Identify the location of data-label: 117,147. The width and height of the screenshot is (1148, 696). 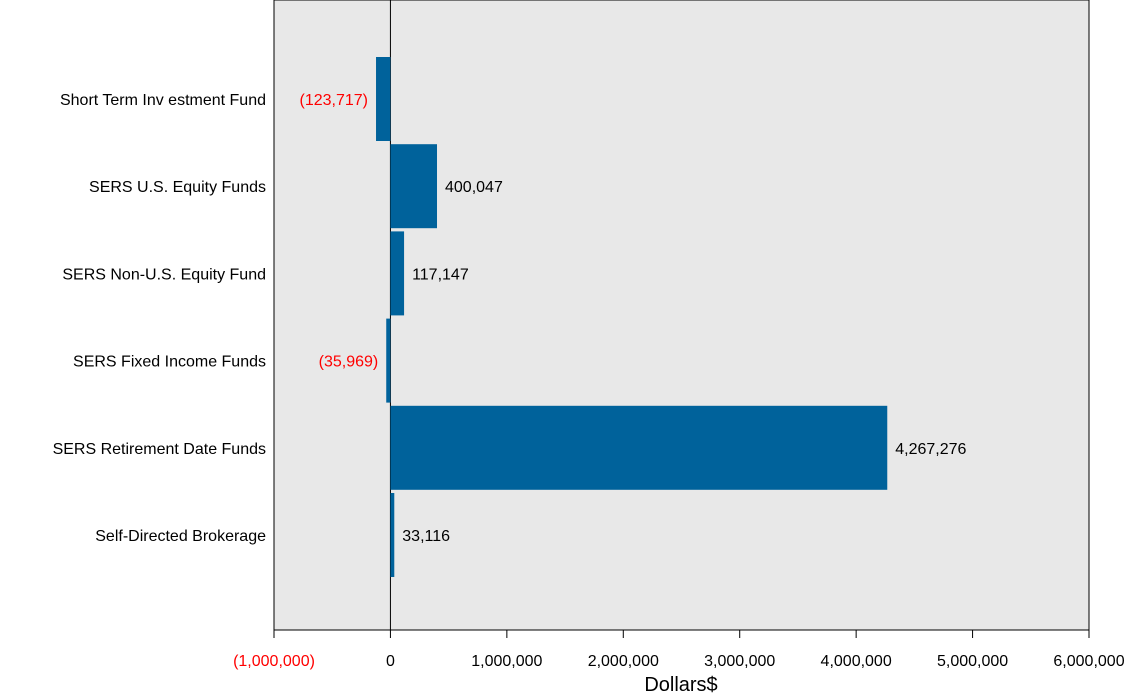
(440, 274).